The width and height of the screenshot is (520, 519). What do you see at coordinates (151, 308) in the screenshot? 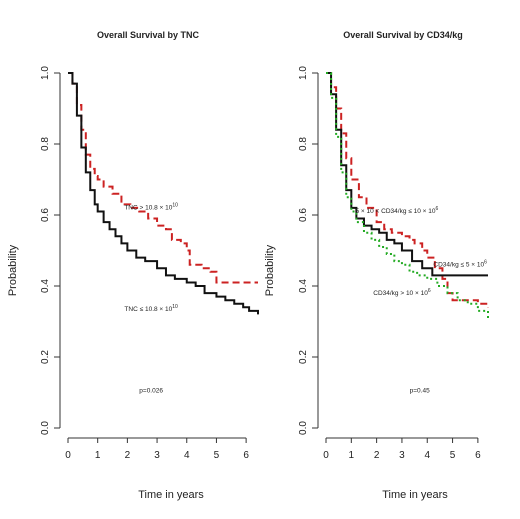
I see `curve-annotation: TNC ≤ 10.8 × 1010` at bounding box center [151, 308].